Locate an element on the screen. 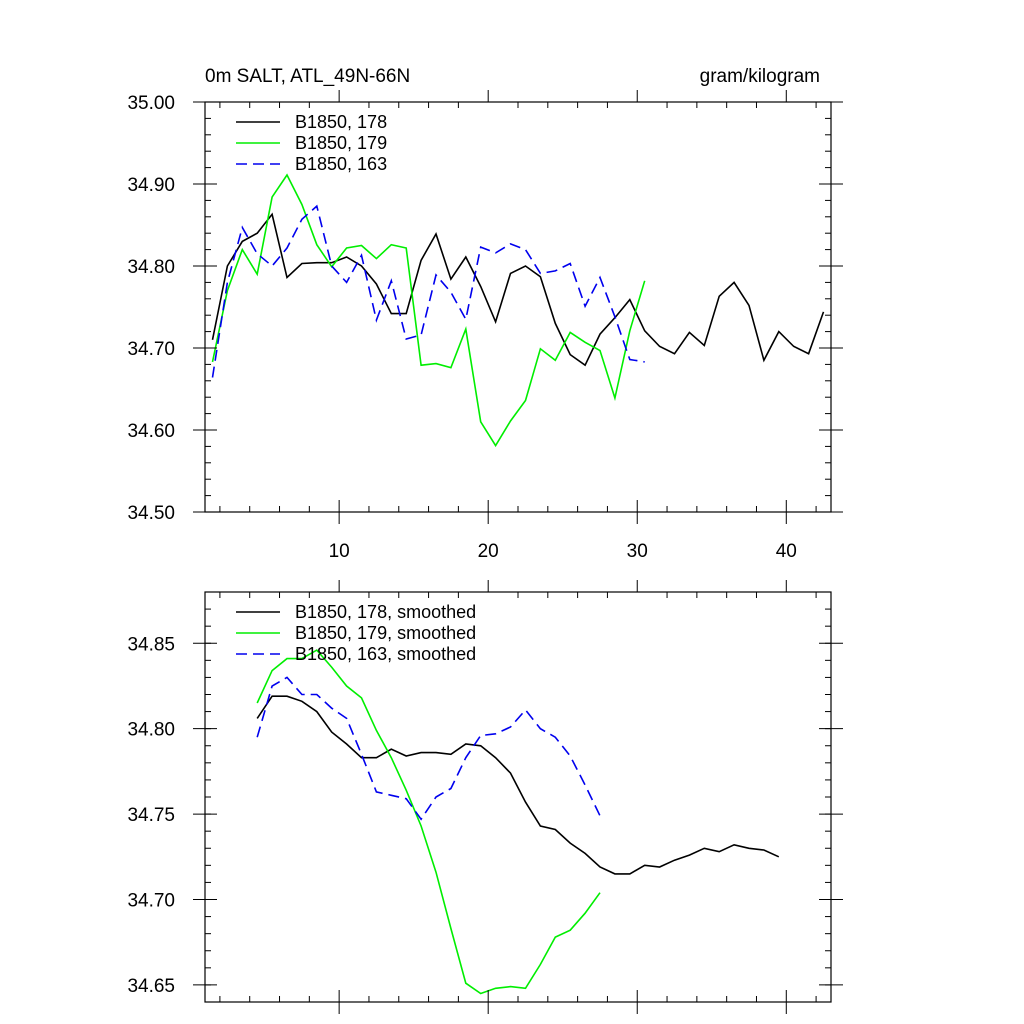 Image resolution: width=1024 pixels, height=1024 pixels. top-panel-units: gram/kilogram is located at coordinates (760, 76).